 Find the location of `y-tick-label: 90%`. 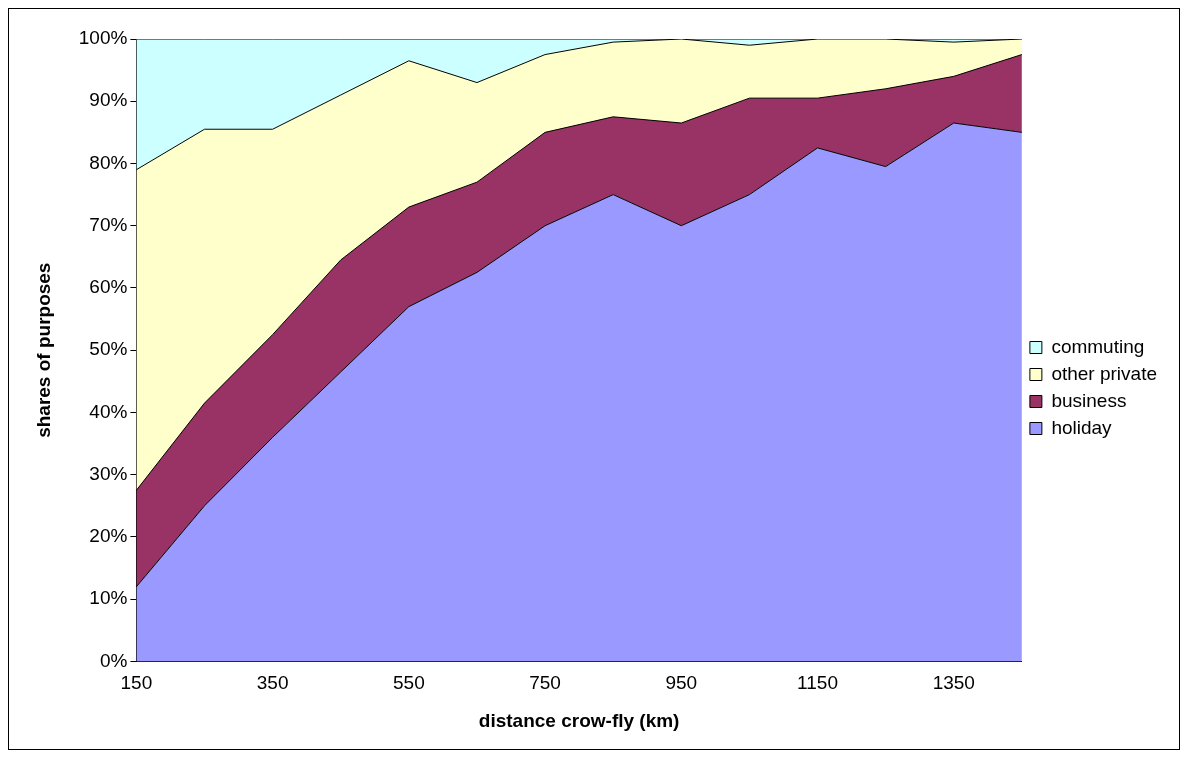

y-tick-label: 90% is located at coordinates (108, 100).